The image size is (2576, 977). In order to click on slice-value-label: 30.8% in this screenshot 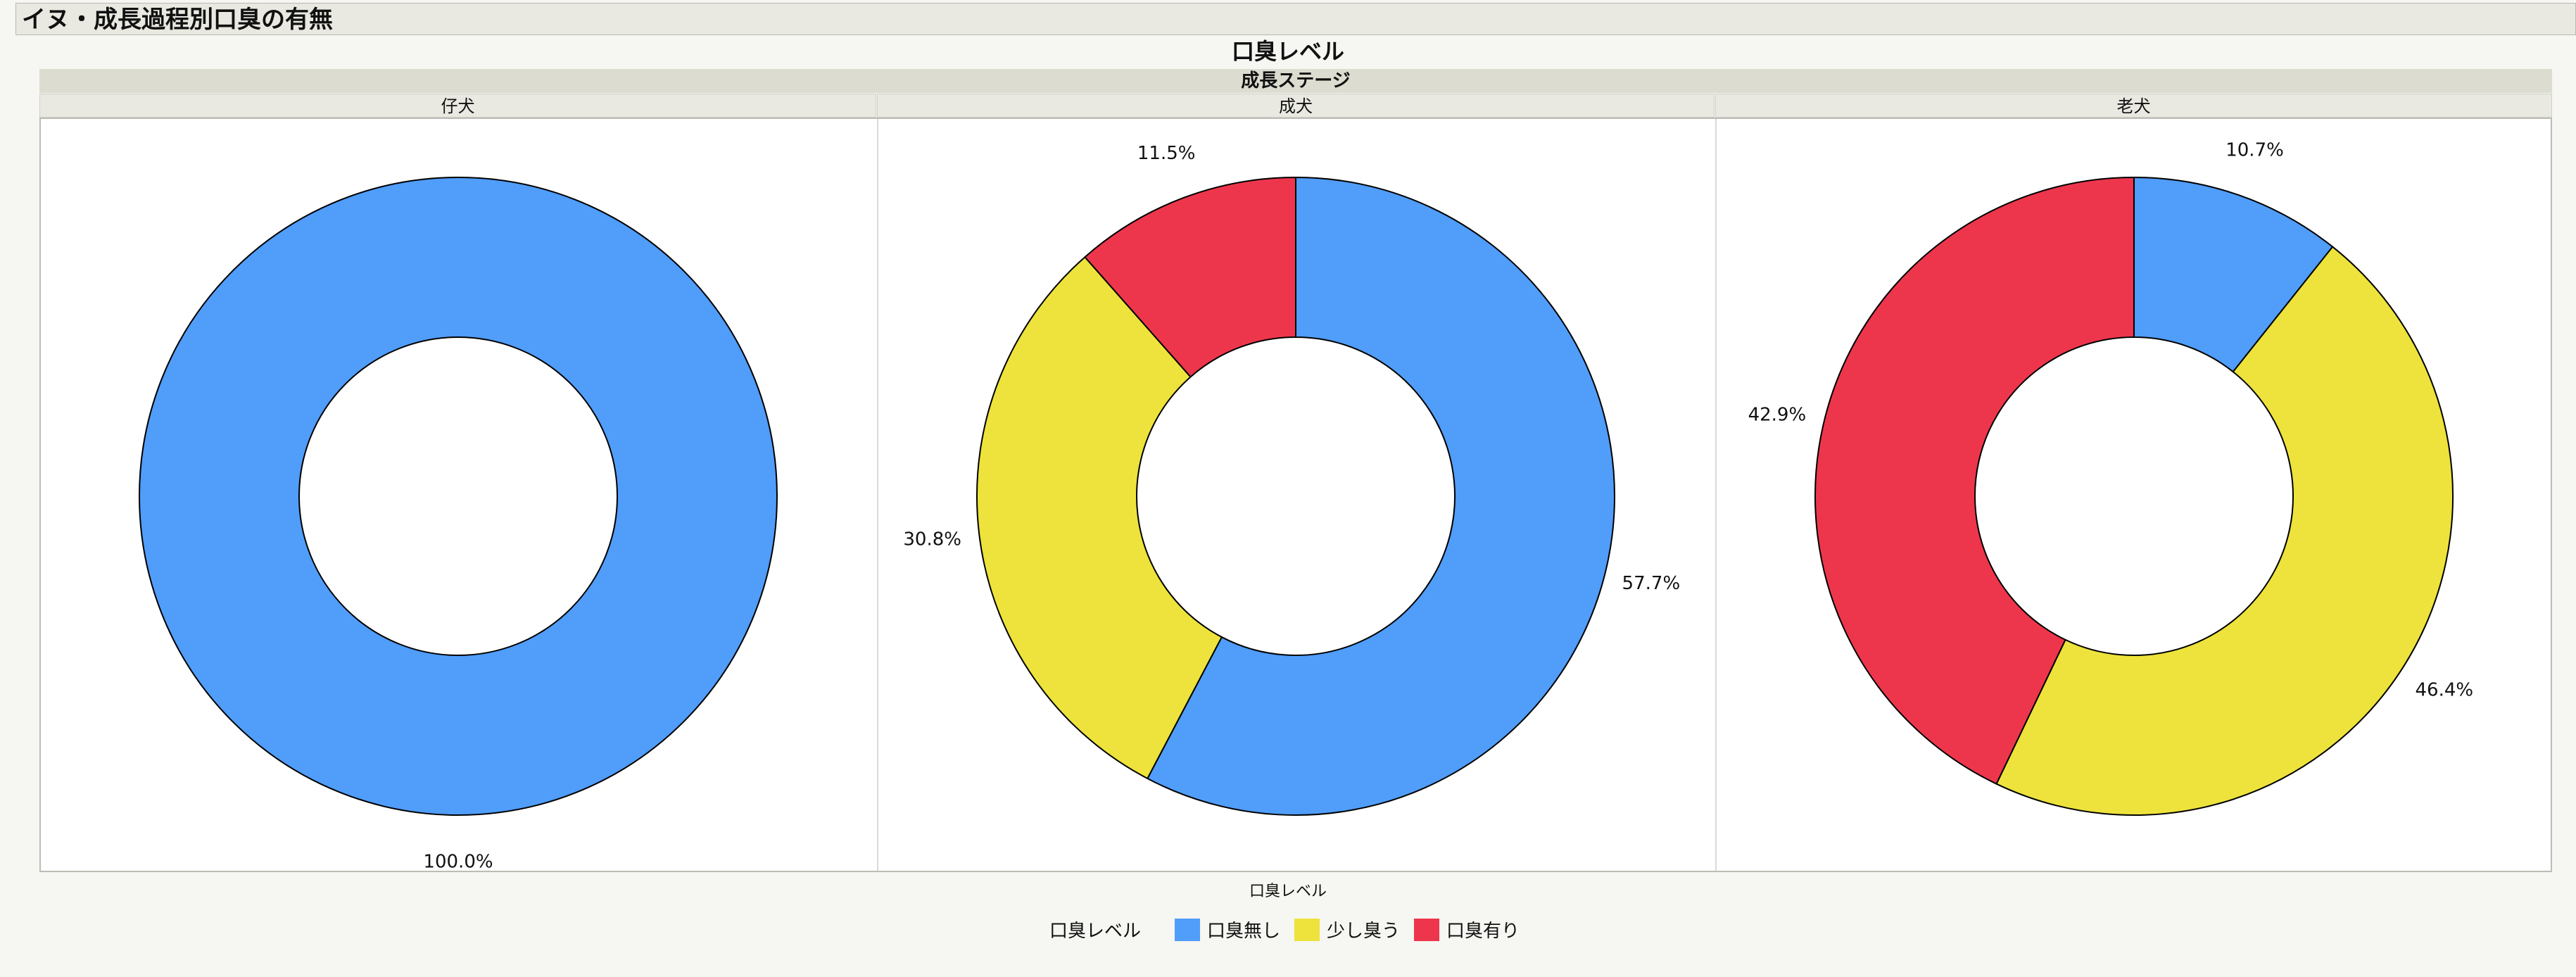, I will do `click(932, 539)`.